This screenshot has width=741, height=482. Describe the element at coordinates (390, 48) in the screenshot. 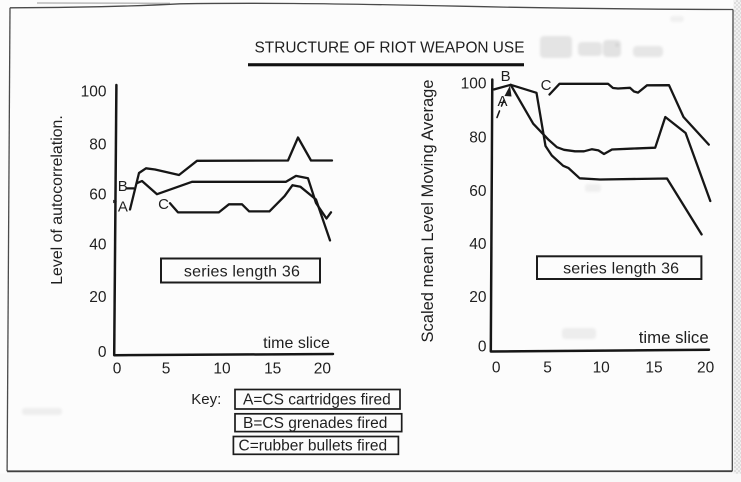

I see `svg-text: STRUCTURE OF RIOT WEAPON USE` at that location.